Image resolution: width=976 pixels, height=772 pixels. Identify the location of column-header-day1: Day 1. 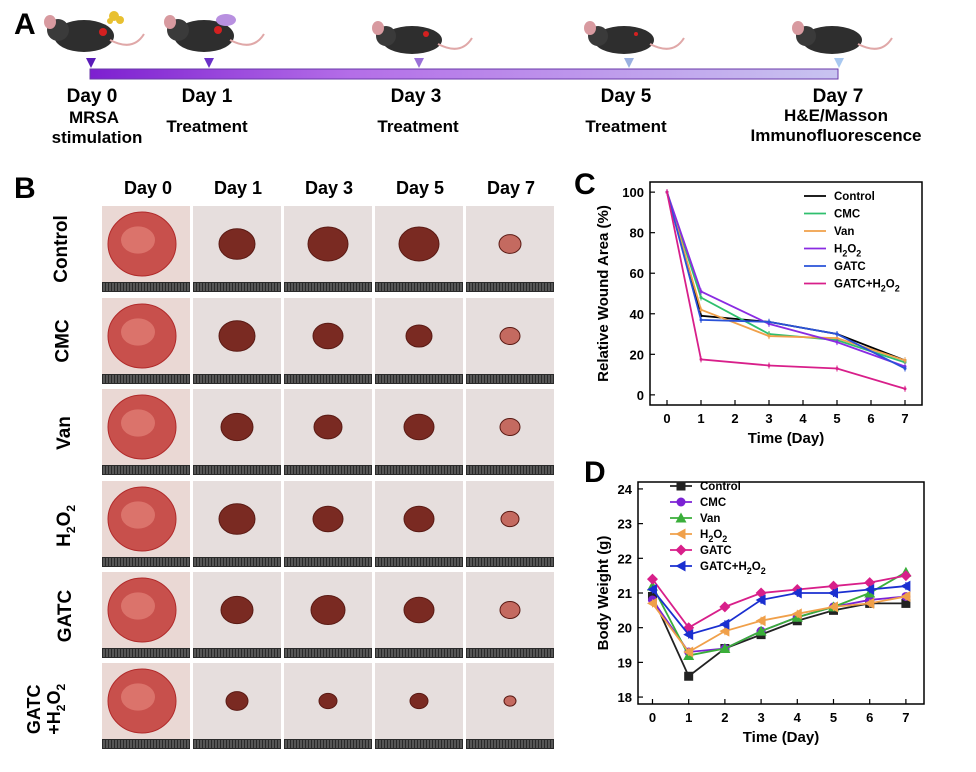
(238, 188).